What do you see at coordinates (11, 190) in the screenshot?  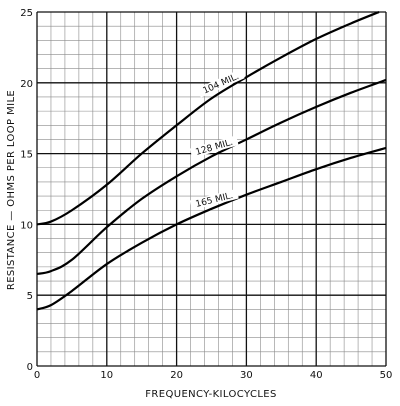 I see `y-axis-label: RESISTANCE — OHMS PER LOOP MILE` at bounding box center [11, 190].